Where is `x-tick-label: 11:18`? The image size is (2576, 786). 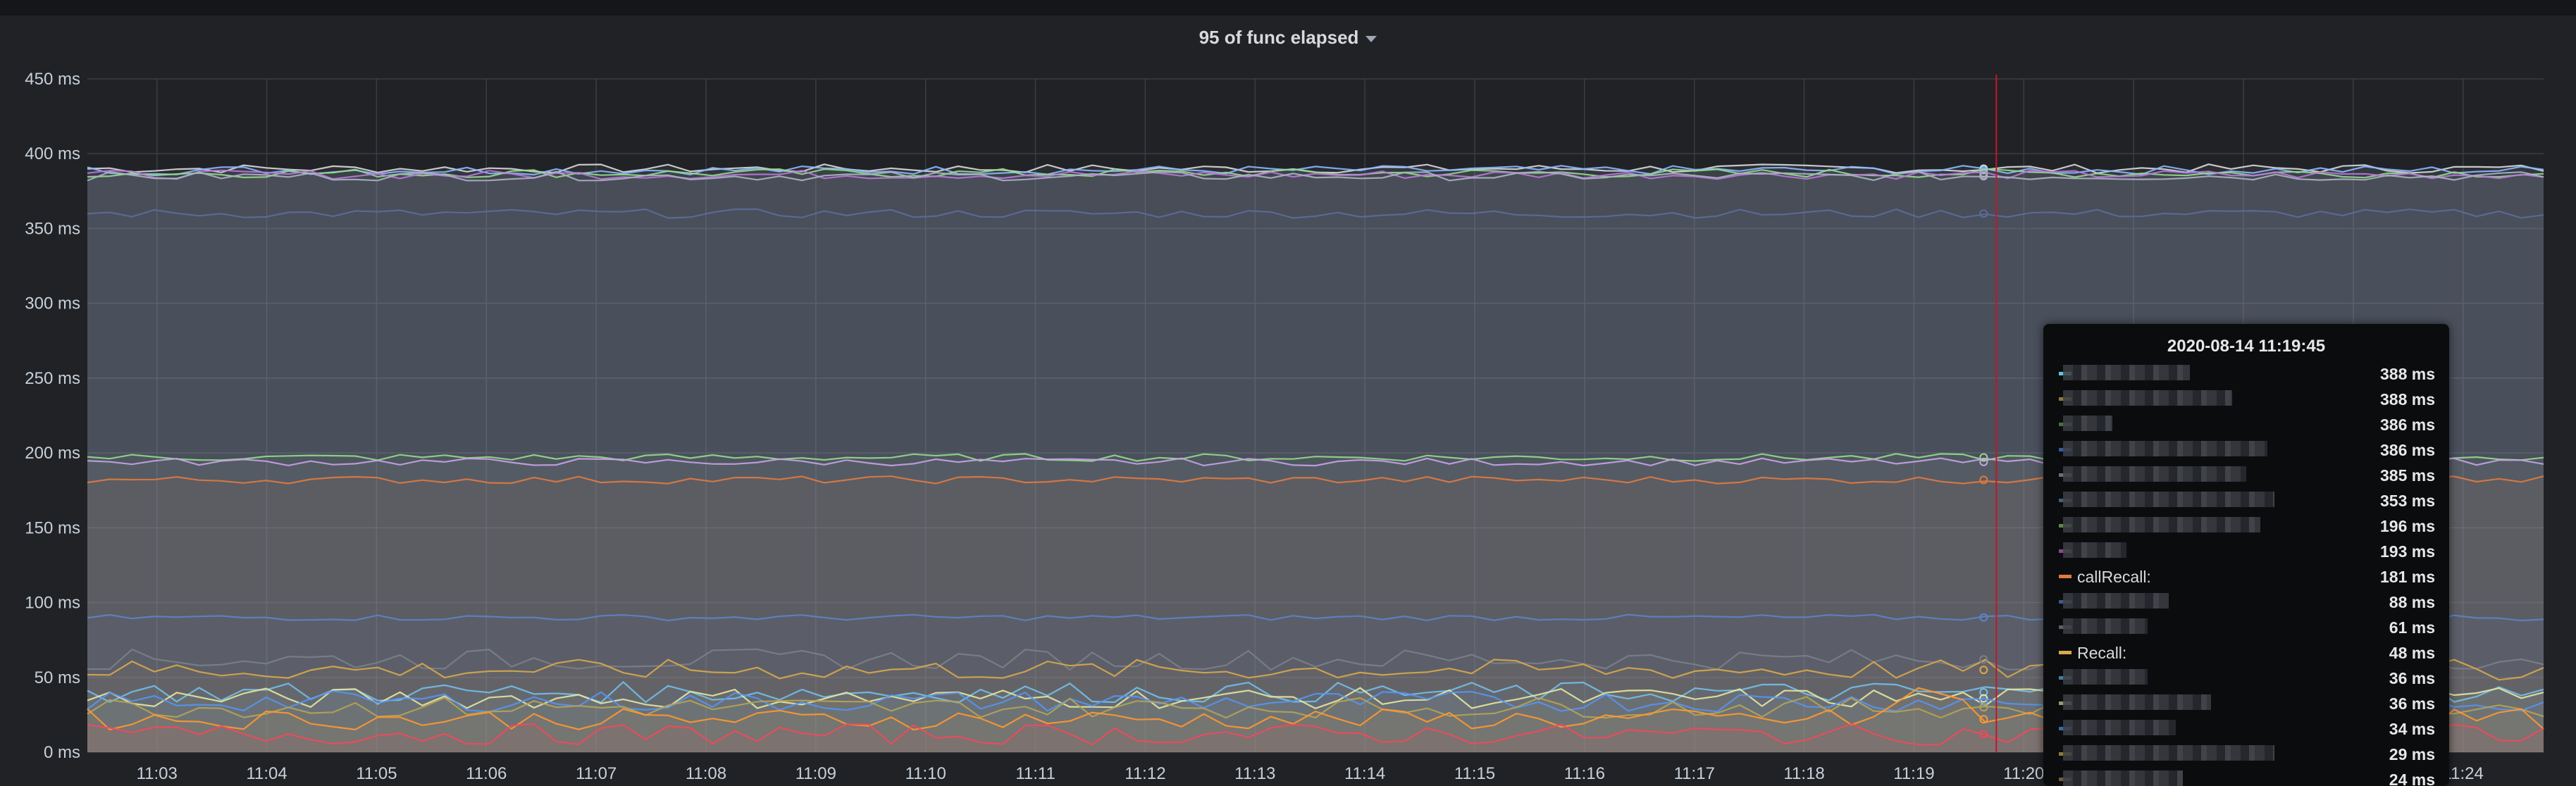
x-tick-label: 11:18 is located at coordinates (1803, 773).